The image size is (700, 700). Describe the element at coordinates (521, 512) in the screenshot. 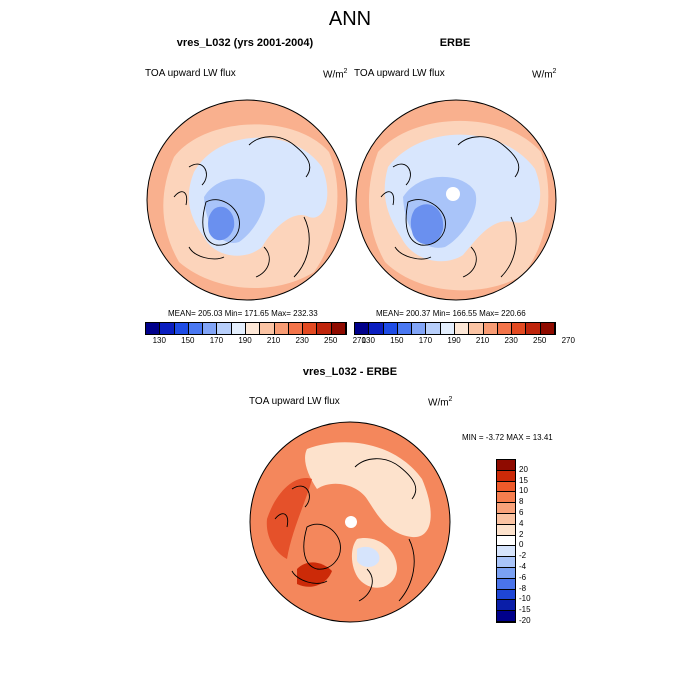

I see `colorbar-tick-label: 6` at that location.